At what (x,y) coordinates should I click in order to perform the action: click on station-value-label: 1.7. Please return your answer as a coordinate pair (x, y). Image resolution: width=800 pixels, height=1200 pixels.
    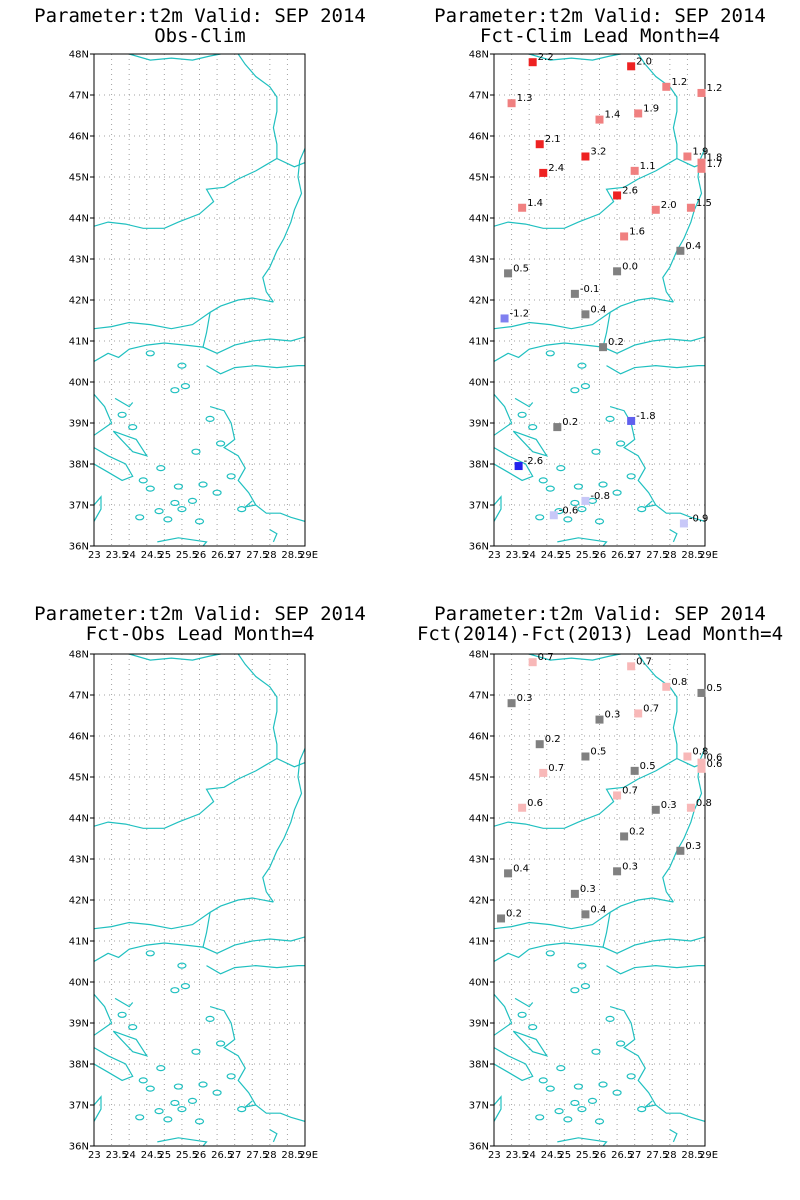
    Looking at the image, I should click on (714, 164).